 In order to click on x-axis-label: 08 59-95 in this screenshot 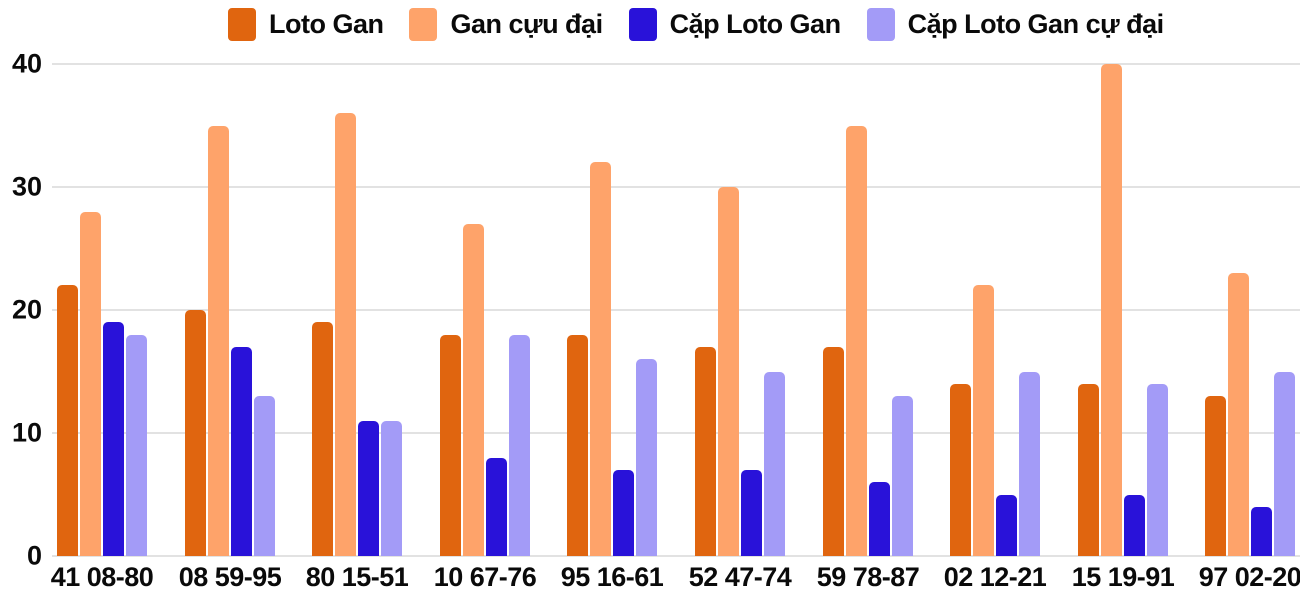, I will do `click(230, 577)`.